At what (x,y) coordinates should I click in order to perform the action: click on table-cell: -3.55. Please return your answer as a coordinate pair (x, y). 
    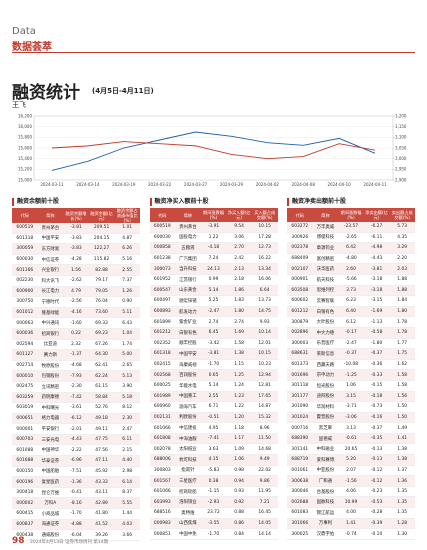
    Looking at the image, I should click on (213, 524).